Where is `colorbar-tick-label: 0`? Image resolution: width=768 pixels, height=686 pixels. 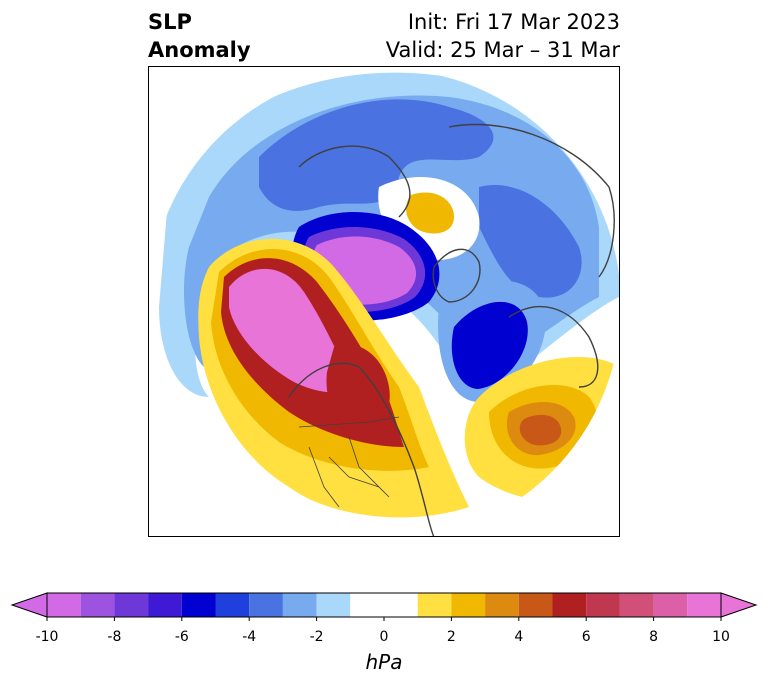
colorbar-tick-label: 0 is located at coordinates (384, 637).